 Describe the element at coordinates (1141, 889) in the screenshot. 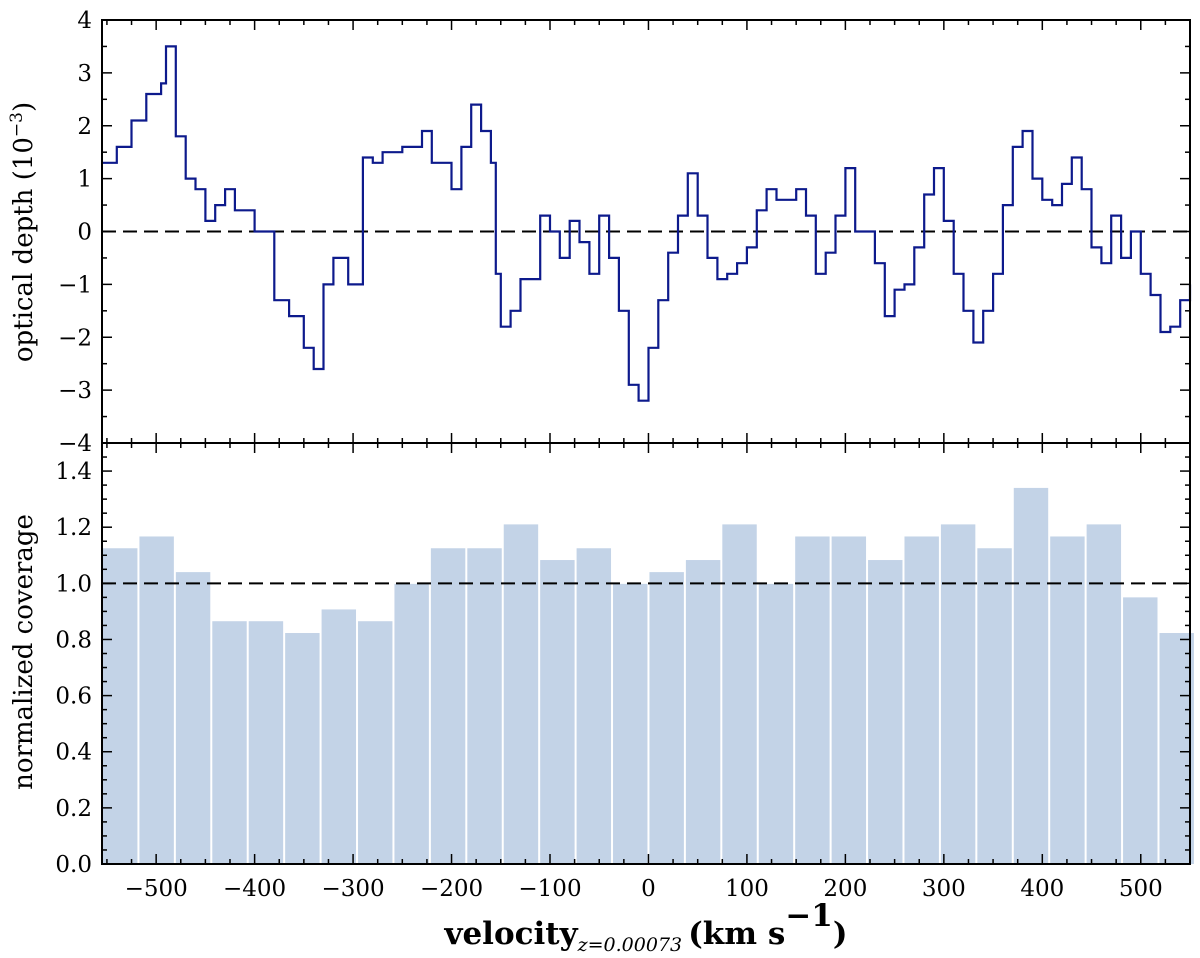

I see `x-tick-label: 500` at that location.